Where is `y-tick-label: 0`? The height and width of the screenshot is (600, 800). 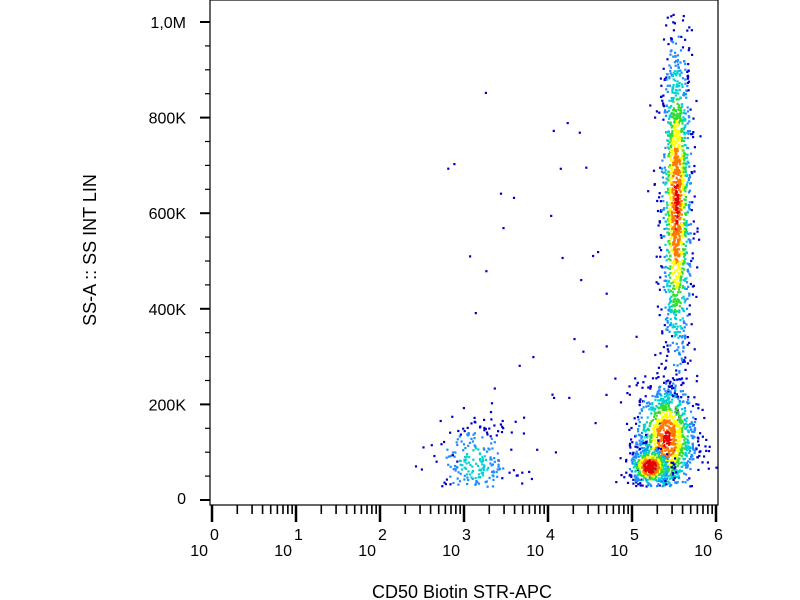
y-tick-label: 0 is located at coordinates (181, 499).